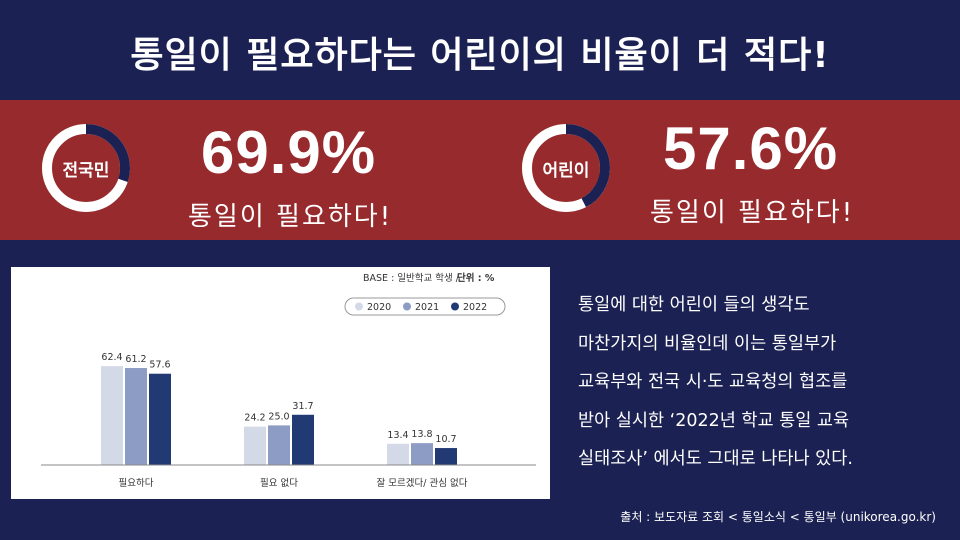  What do you see at coordinates (422, 483) in the screenshot?
I see `x-tick-label: 잘 모르겠다/ 관심 없다` at bounding box center [422, 483].